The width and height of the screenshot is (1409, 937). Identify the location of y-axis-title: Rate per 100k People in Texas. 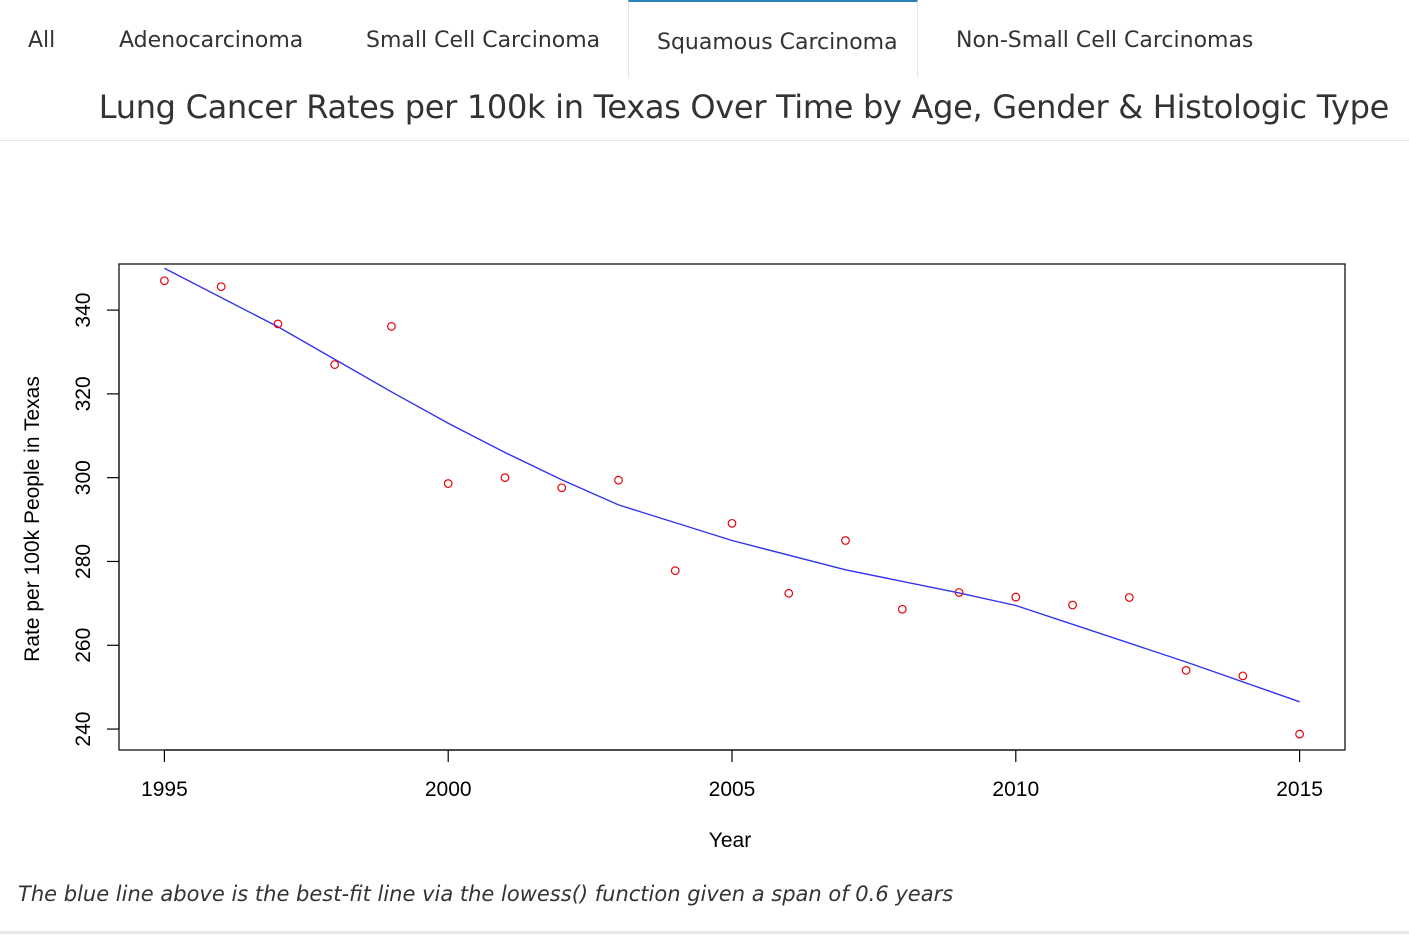
(32, 519).